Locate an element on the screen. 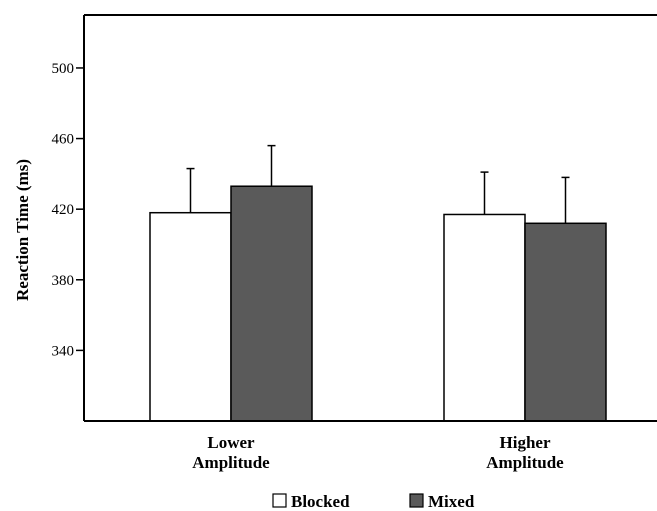 Image resolution: width=657 pixels, height=511 pixels. y-tick-label: 340 is located at coordinates (63, 351).